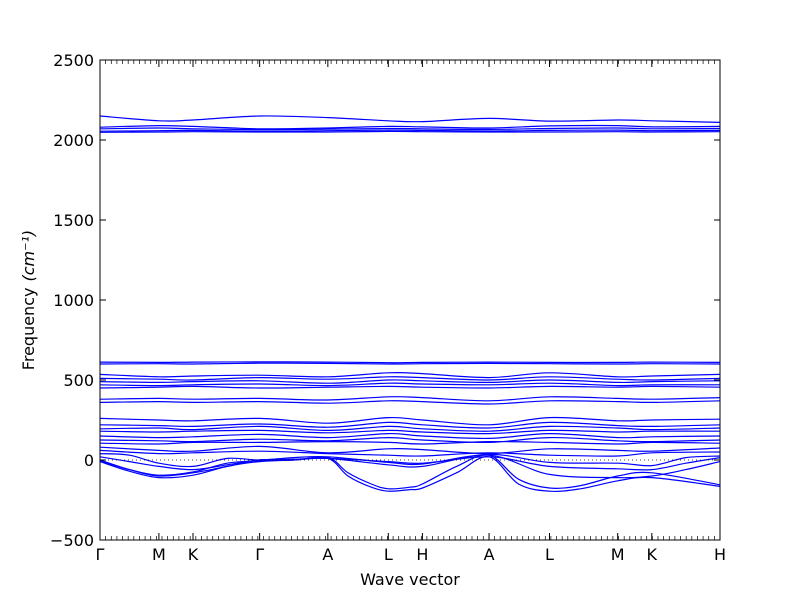 Image resolution: width=800 pixels, height=600 pixels. Describe the element at coordinates (73, 220) in the screenshot. I see `y-tick-label: 1500` at that location.